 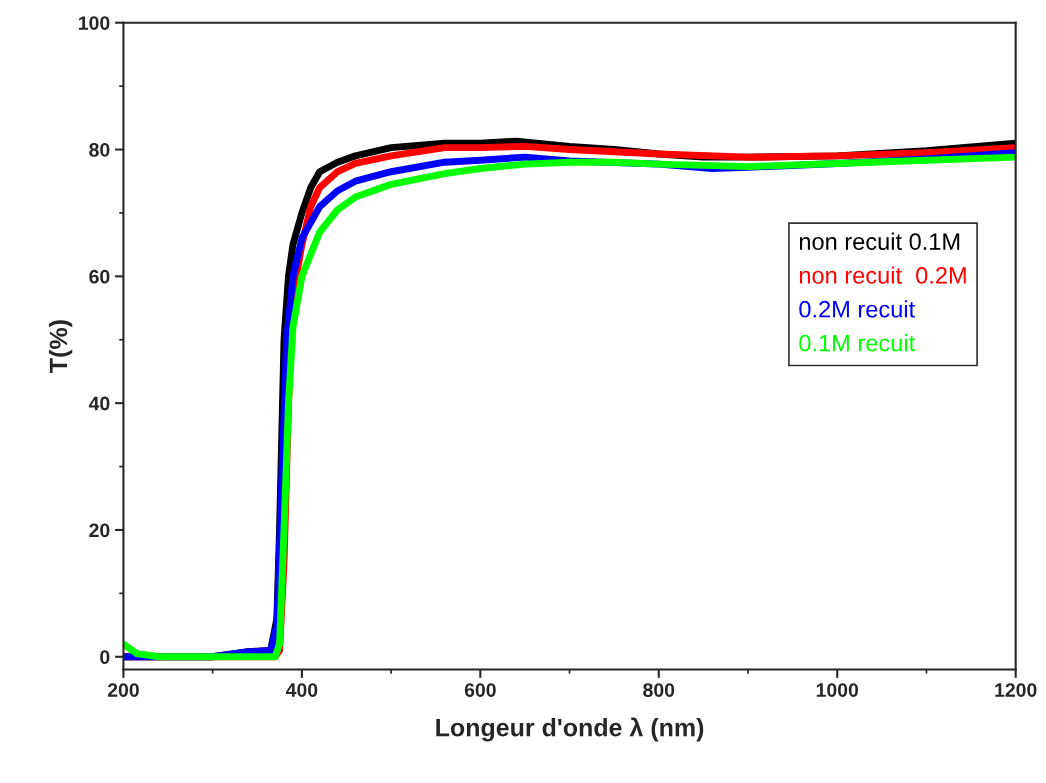 What do you see at coordinates (659, 690) in the screenshot?
I see `x-tick-label: 800` at bounding box center [659, 690].